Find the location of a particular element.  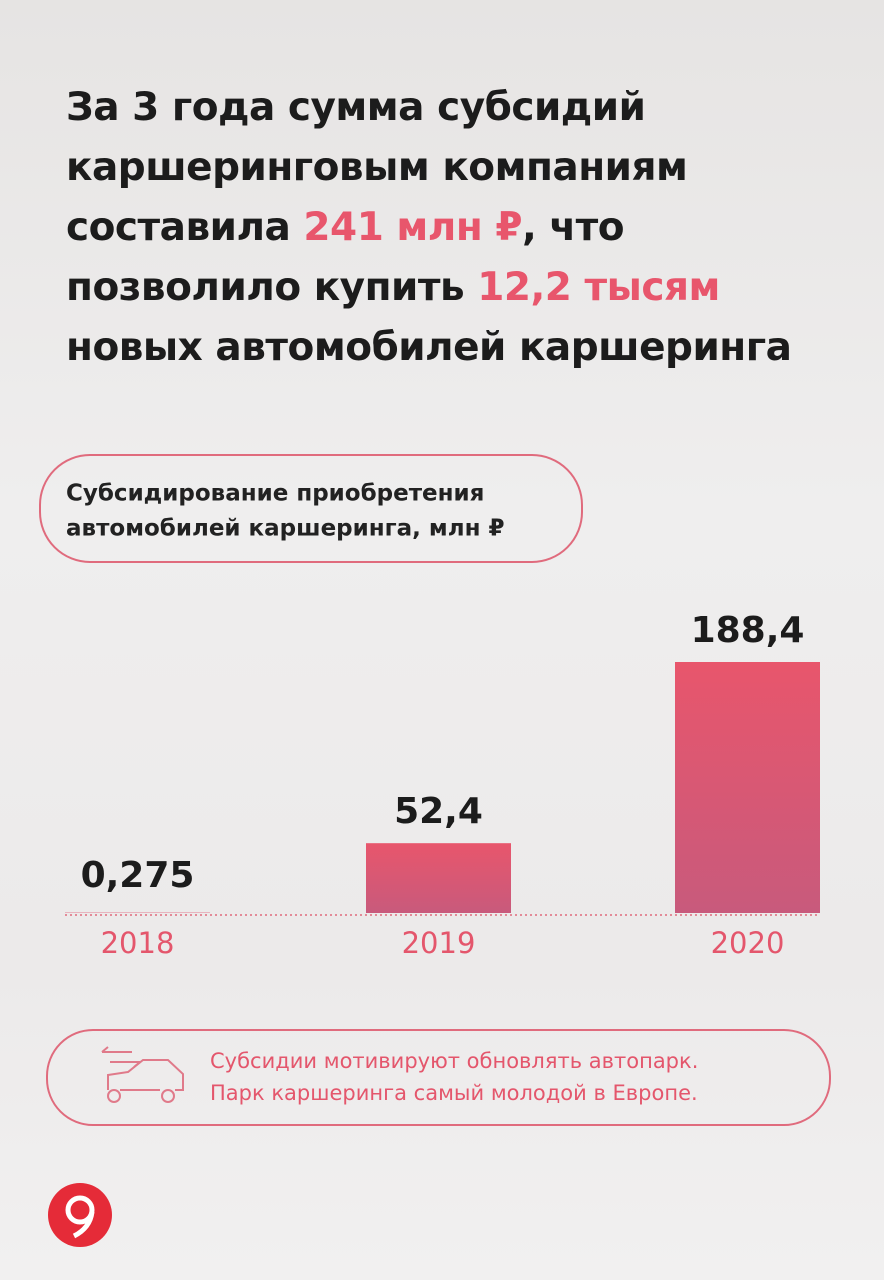

value-label: 0,275 is located at coordinates (138, 875).